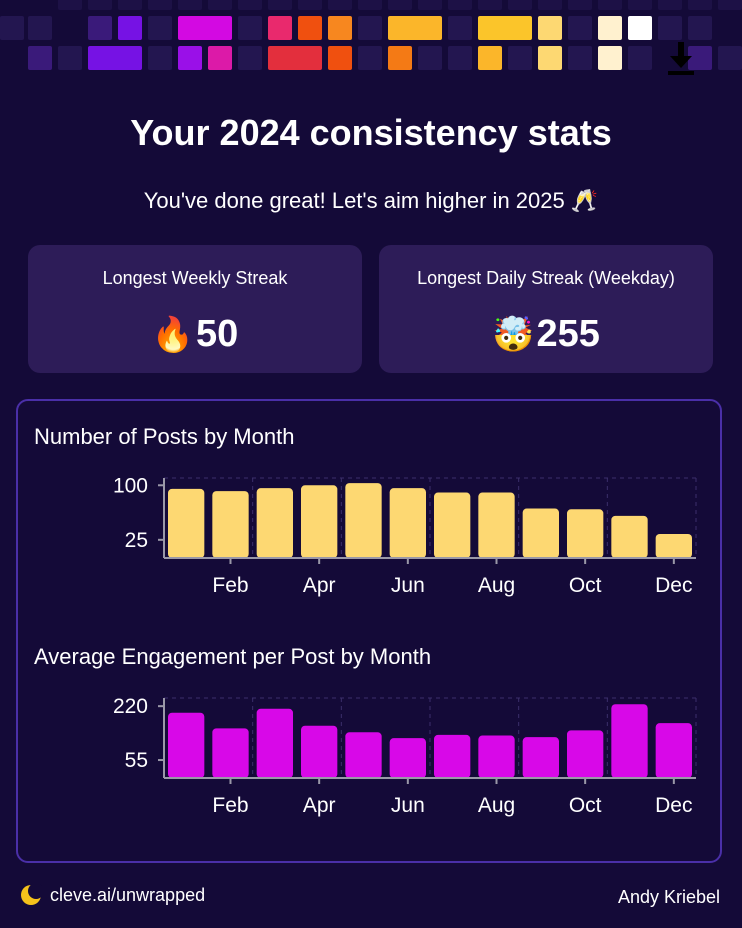  I want to click on footer-brand-link: cleve.ai/unwrapped, so click(112, 895).